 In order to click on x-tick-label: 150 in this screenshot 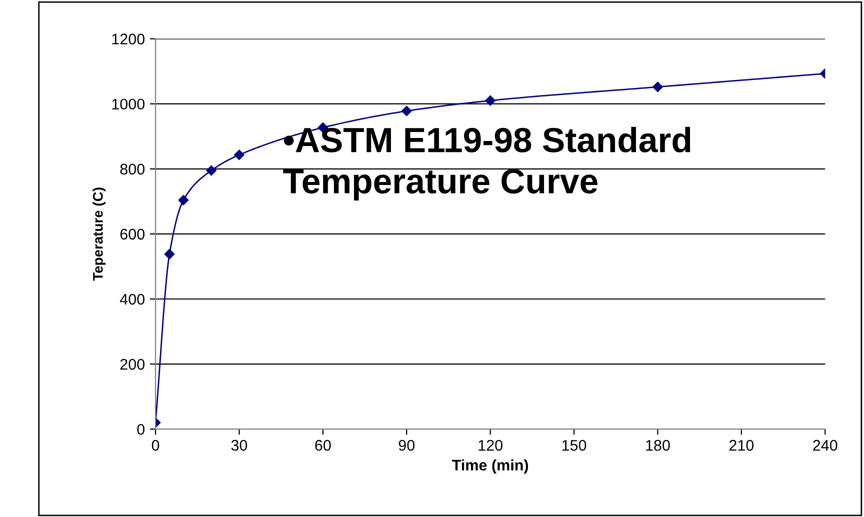, I will do `click(574, 445)`.